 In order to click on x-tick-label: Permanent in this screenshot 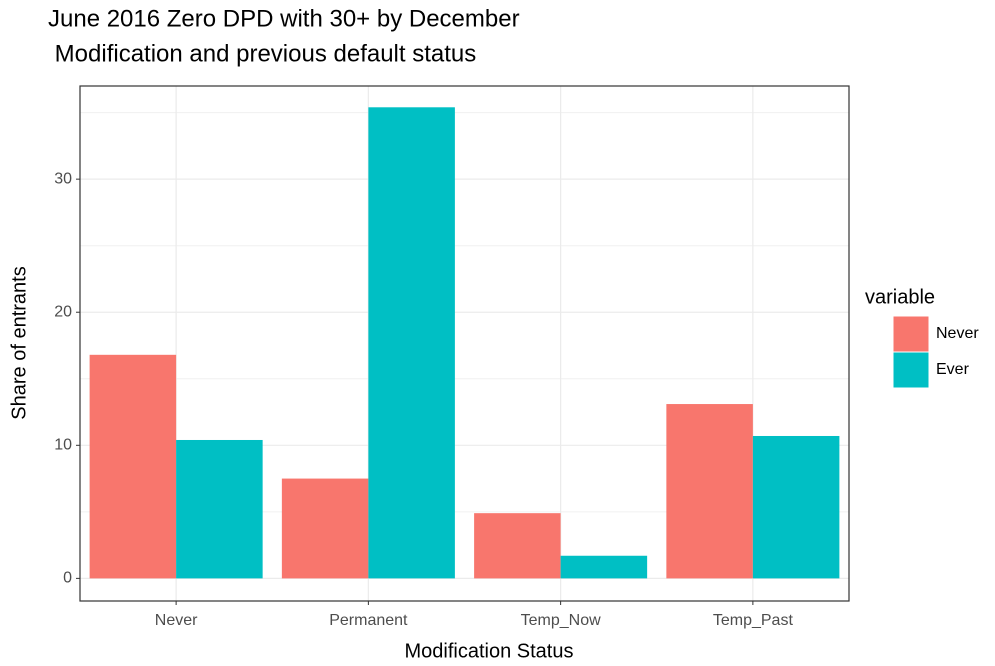, I will do `click(368, 620)`.